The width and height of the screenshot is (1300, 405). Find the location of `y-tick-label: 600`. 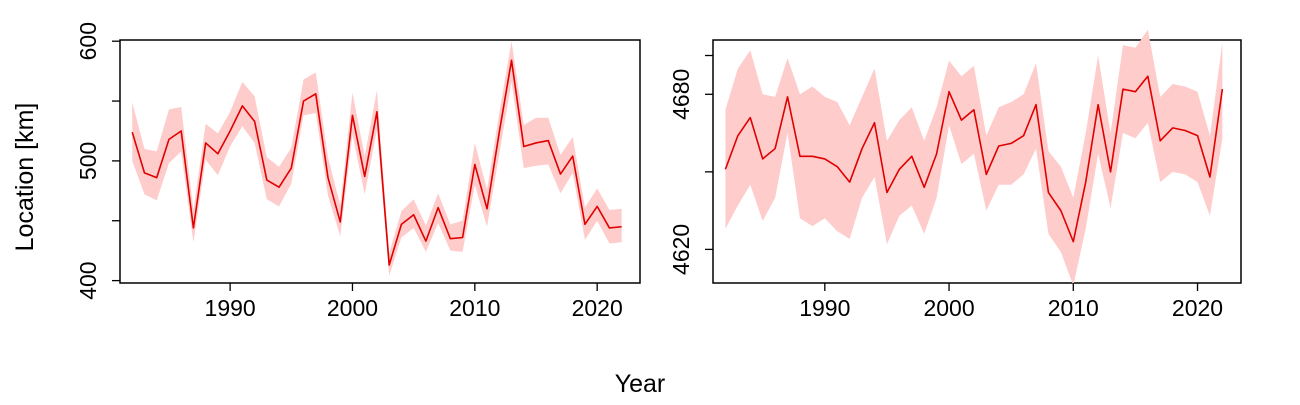

y-tick-label: 600 is located at coordinates (88, 41).